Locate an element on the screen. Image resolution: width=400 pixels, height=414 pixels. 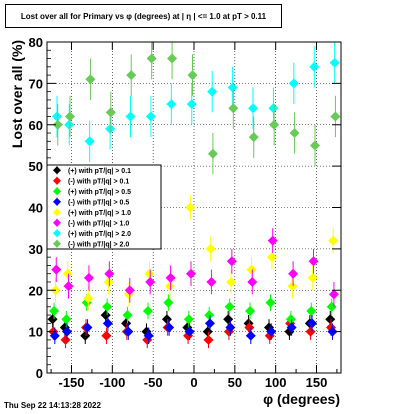
legend-box is located at coordinates (104, 207).